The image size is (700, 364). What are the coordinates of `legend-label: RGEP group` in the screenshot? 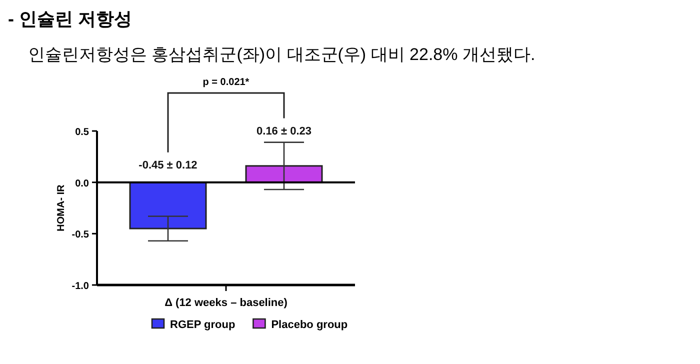 It's located at (203, 325).